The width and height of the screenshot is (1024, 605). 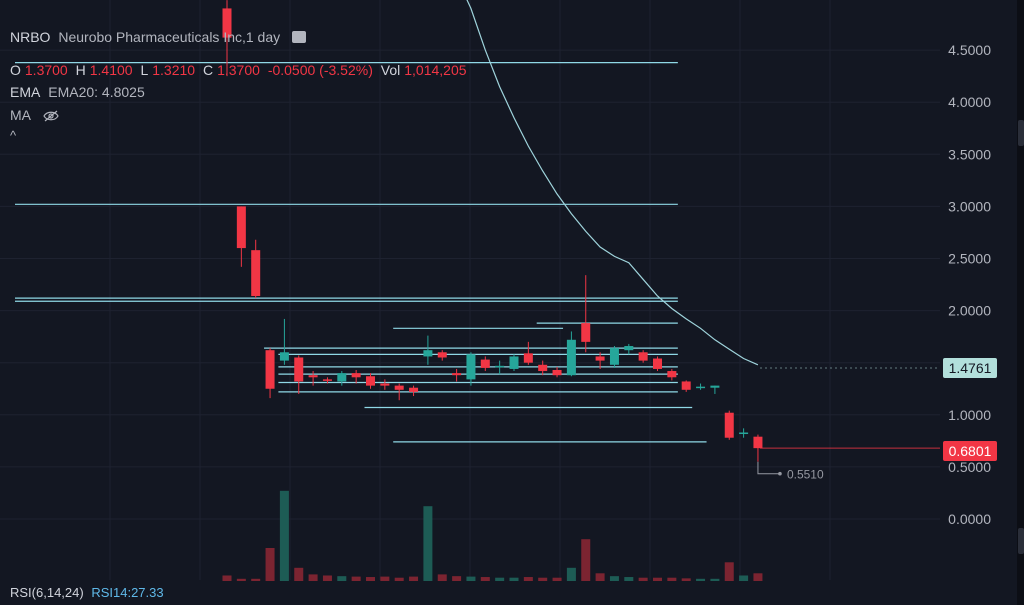 What do you see at coordinates (51, 116) in the screenshot?
I see `hidden-eye-icon` at bounding box center [51, 116].